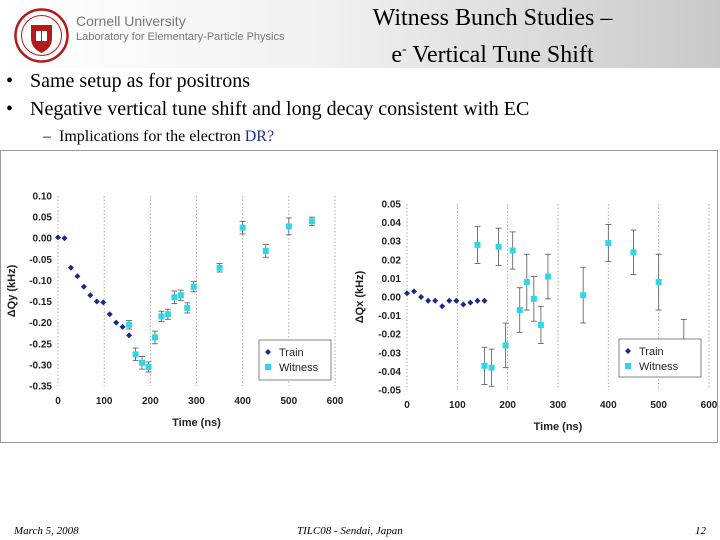 Image resolution: width=720 pixels, height=540 pixels. Describe the element at coordinates (350, 531) in the screenshot. I see `footer-venue: TILC08 - Sendai, Japan` at that location.